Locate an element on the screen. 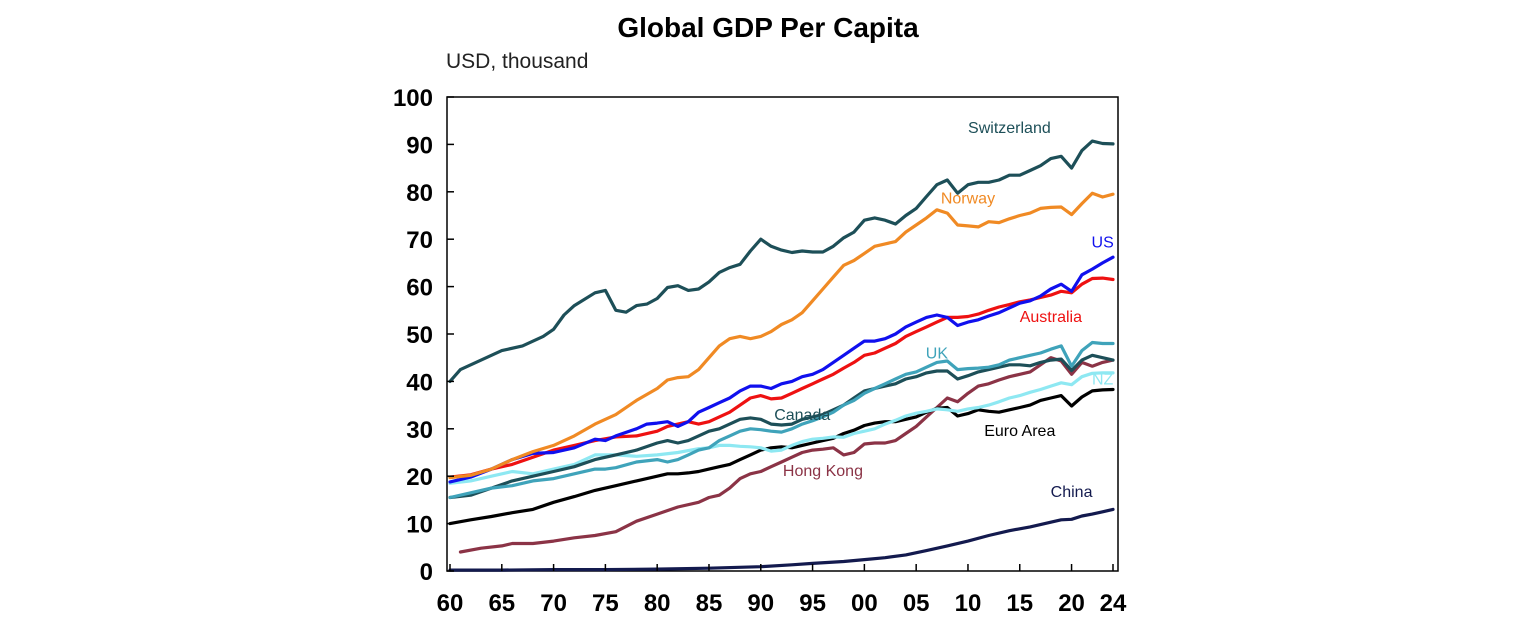 The height and width of the screenshot is (630, 1536). series-line-euro-area is located at coordinates (781, 456).